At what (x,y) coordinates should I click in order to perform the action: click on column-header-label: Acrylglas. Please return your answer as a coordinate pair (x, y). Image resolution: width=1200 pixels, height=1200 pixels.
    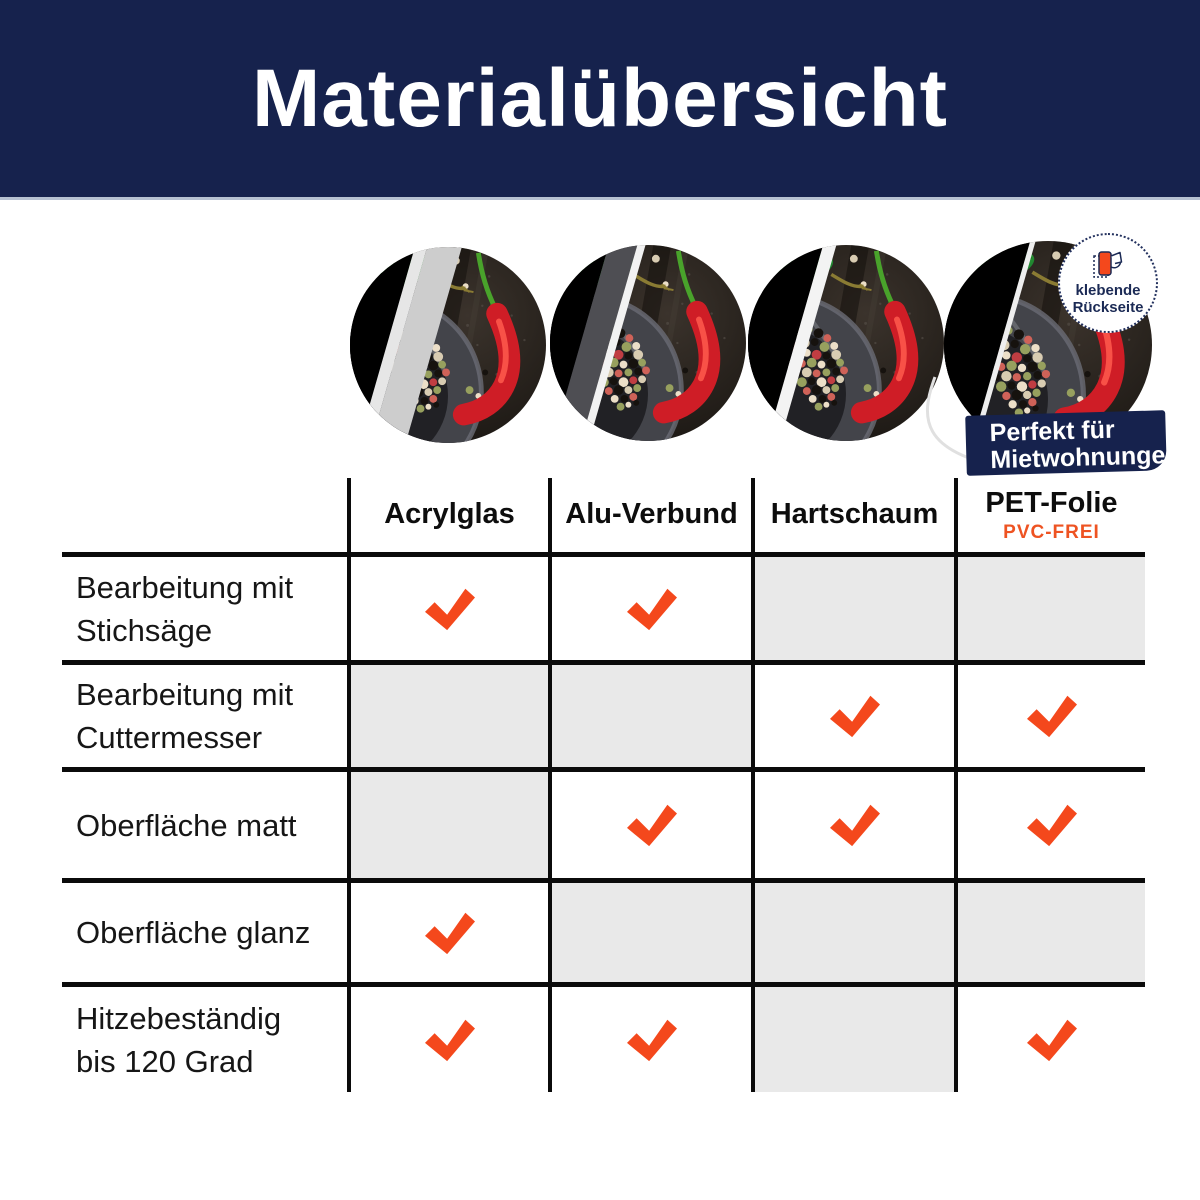
    Looking at the image, I should click on (449, 513).